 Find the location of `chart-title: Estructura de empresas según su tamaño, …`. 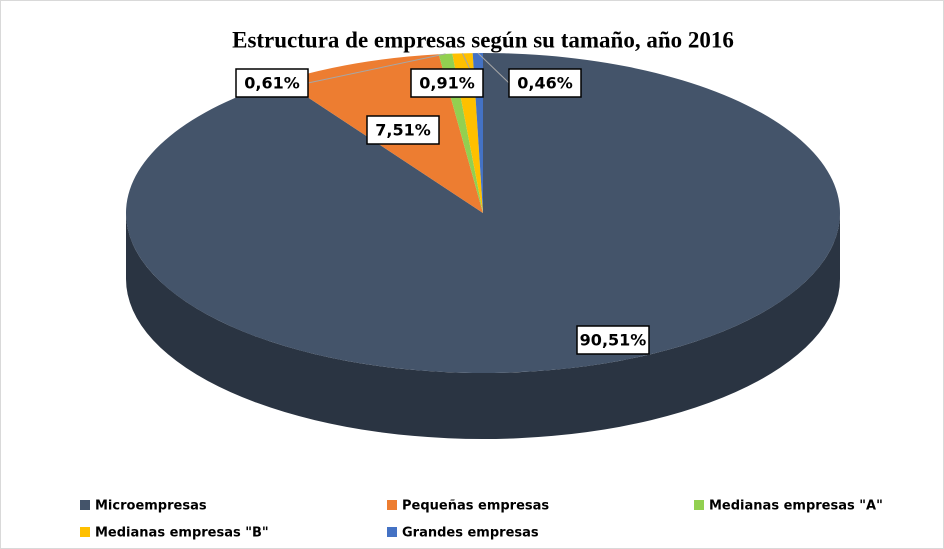

chart-title: Estructura de empresas según su tamaño, … is located at coordinates (483, 39).